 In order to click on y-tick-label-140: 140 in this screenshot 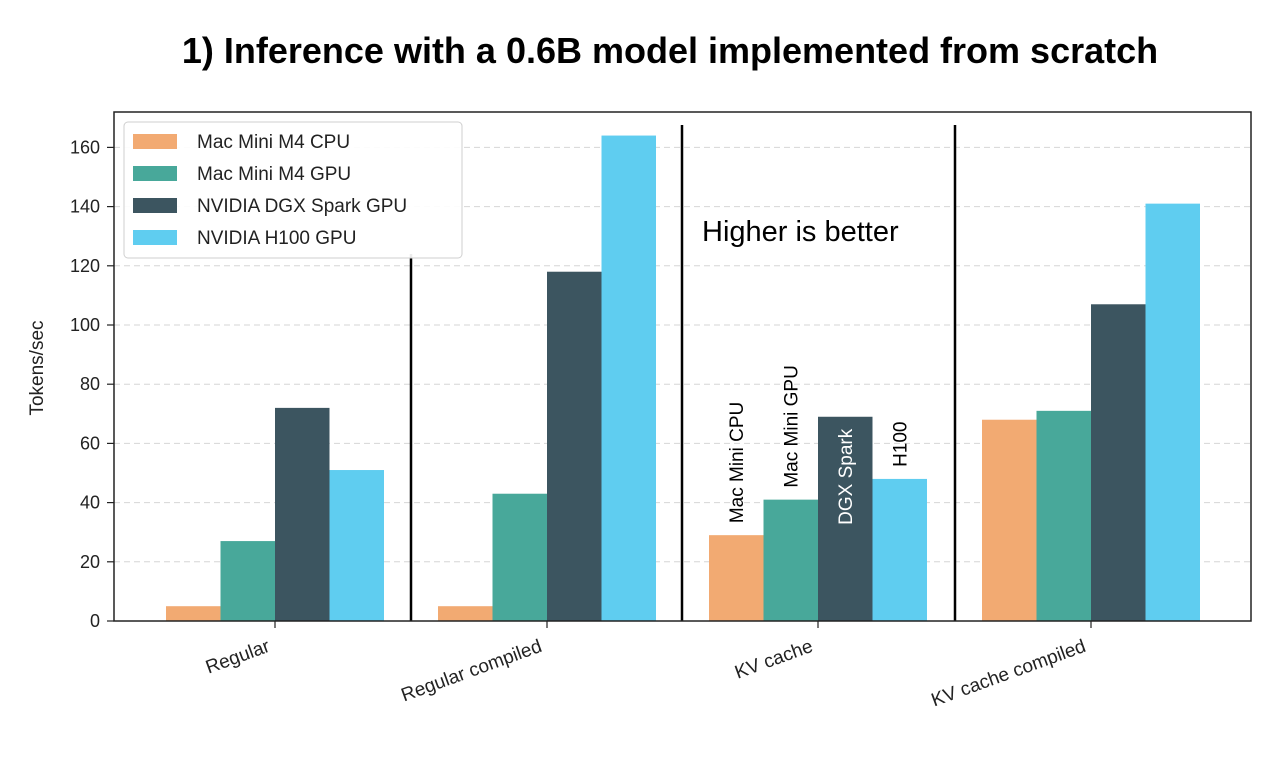, I will do `click(85, 207)`.